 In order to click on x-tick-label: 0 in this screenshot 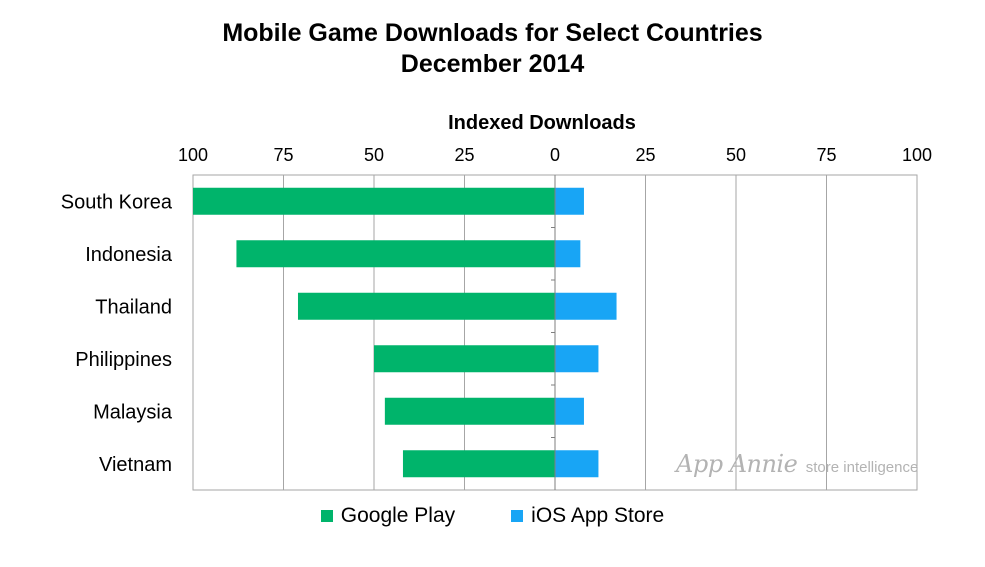, I will do `click(555, 155)`.